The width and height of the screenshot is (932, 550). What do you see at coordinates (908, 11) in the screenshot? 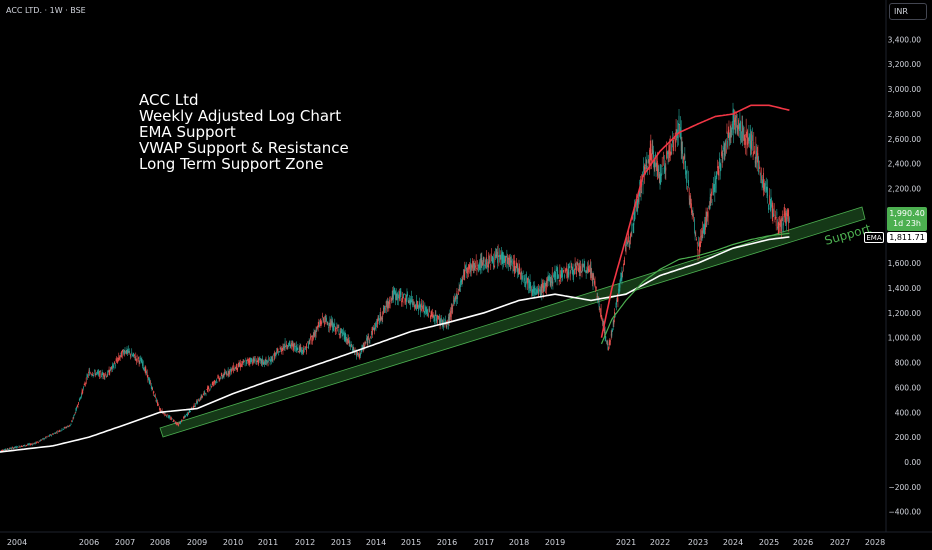
I see `currency-selector: INR` at bounding box center [908, 11].